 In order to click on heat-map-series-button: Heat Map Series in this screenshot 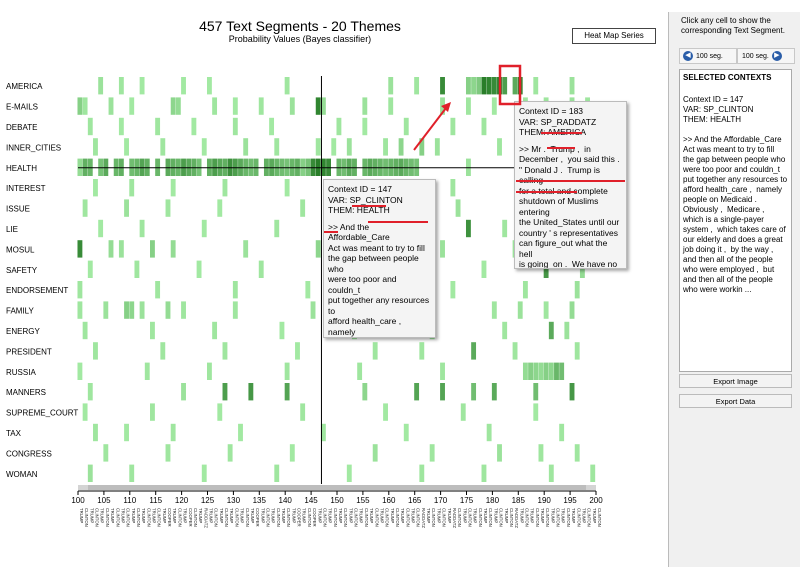, I will do `click(614, 36)`.